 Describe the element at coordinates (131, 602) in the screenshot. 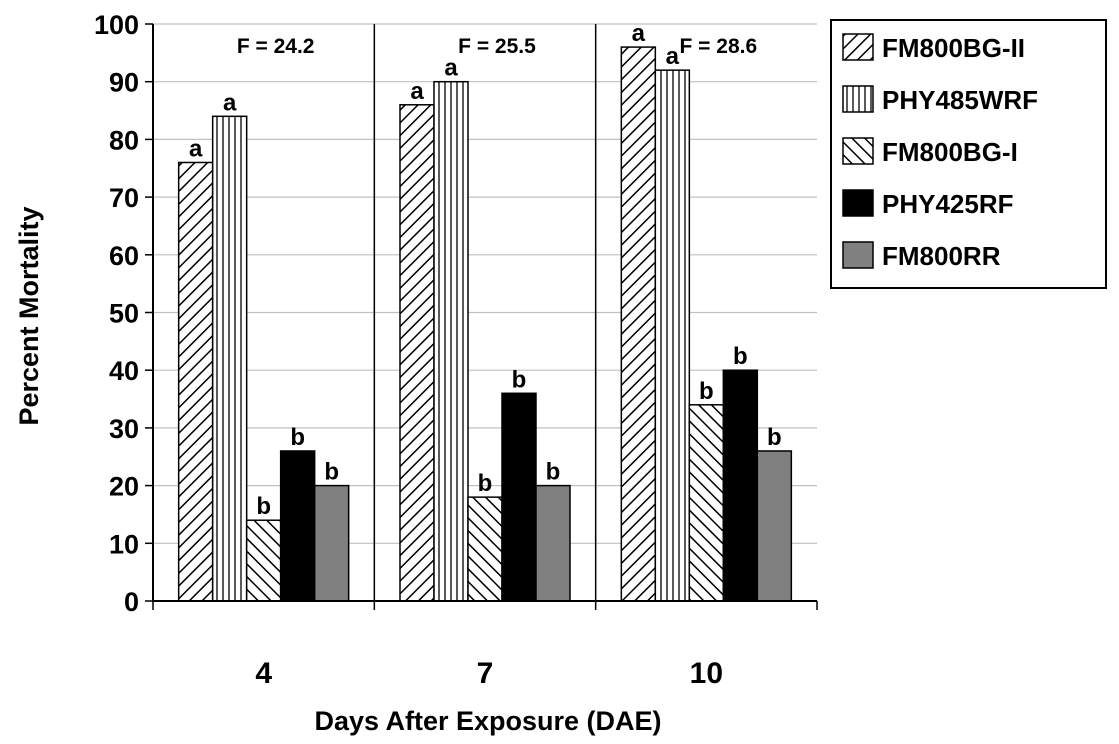

I see `y-tick-label: 0` at that location.